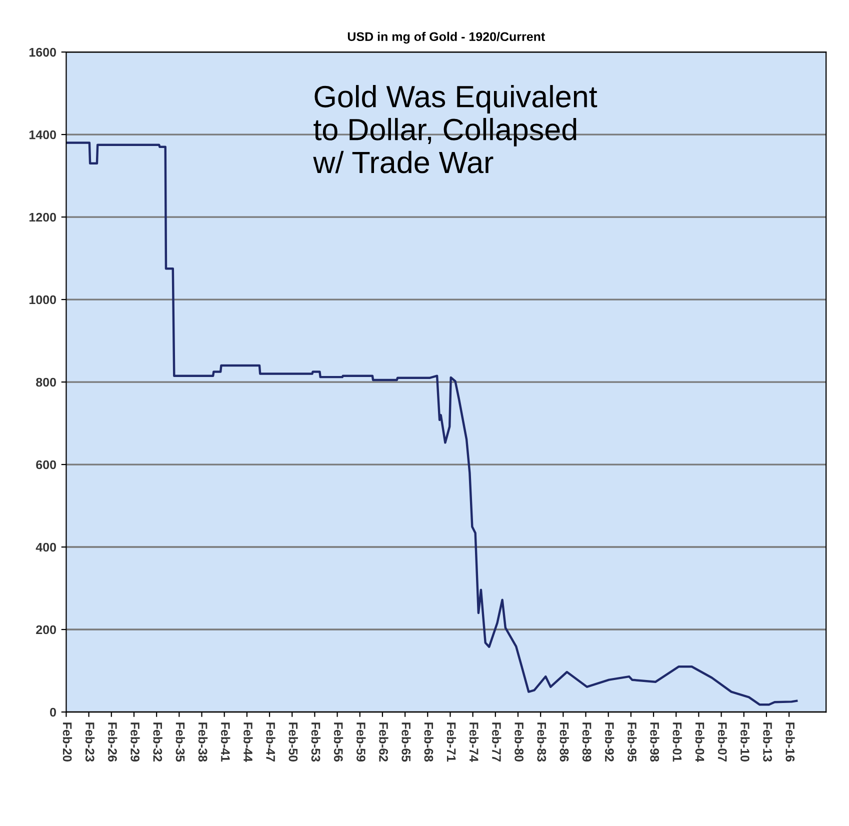 This screenshot has width=849, height=826. What do you see at coordinates (474, 742) in the screenshot?
I see `x-tick-label: Feb-74` at bounding box center [474, 742].